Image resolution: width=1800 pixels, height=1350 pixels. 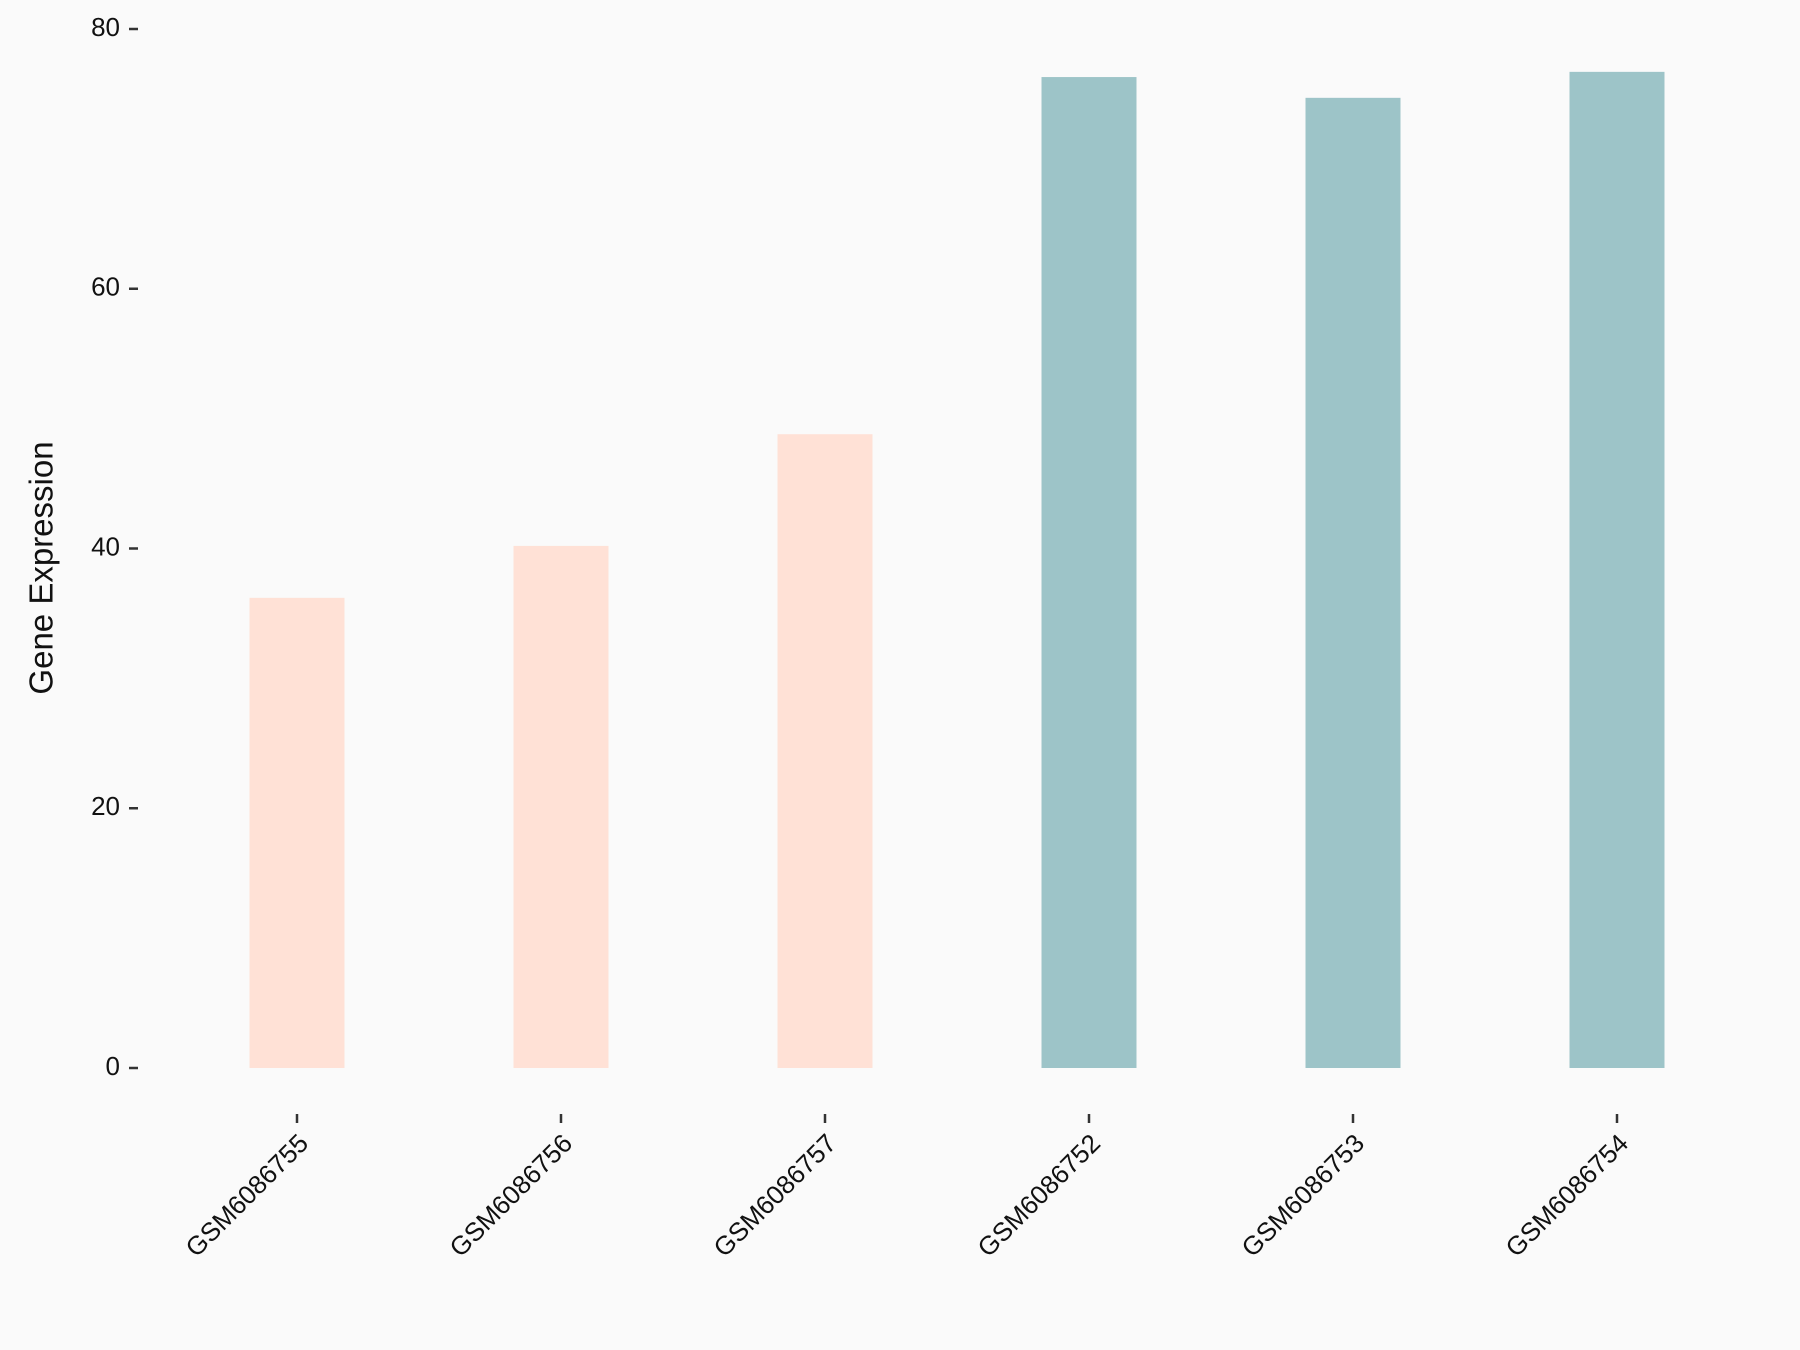 I want to click on y-tick-label: 40, so click(x=105, y=546).